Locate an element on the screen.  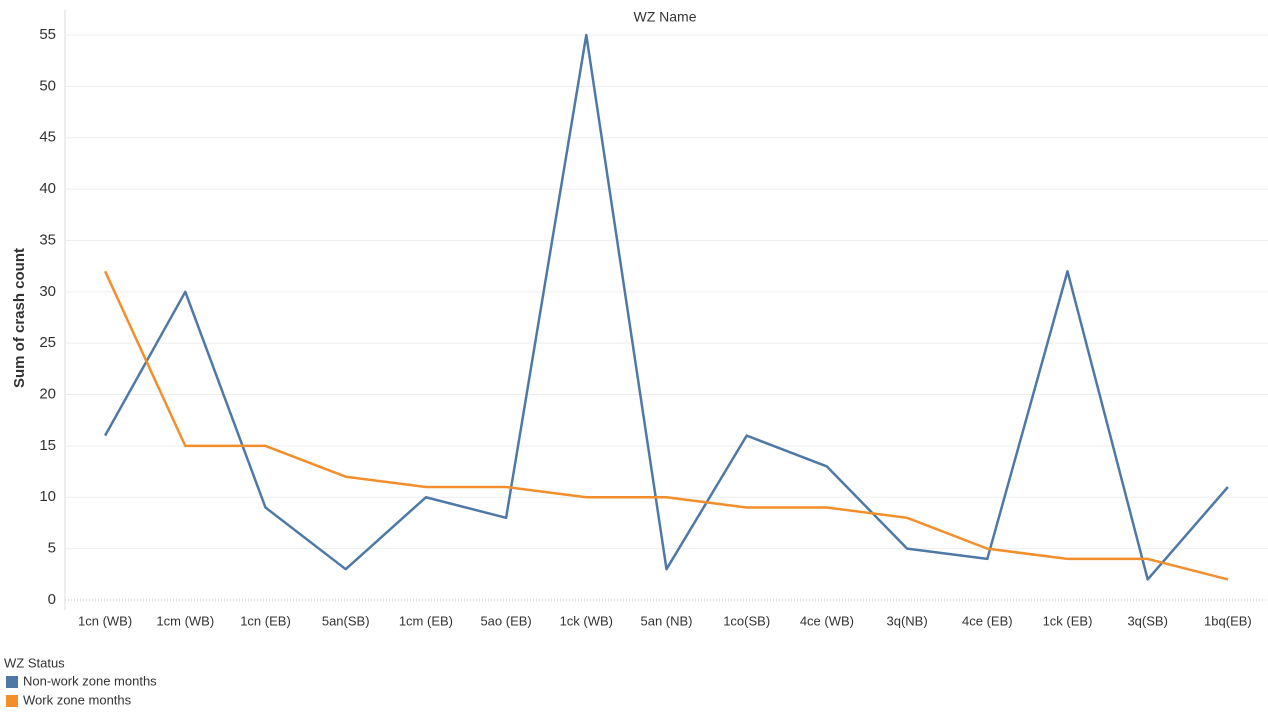
y-tick-label: 15 is located at coordinates (47, 445).